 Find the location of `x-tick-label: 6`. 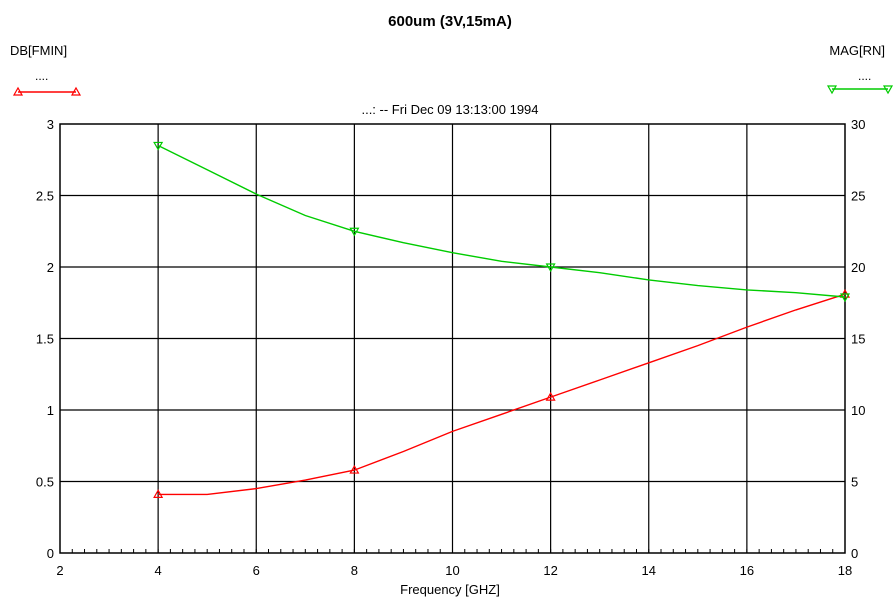

x-tick-label: 6 is located at coordinates (256, 570).